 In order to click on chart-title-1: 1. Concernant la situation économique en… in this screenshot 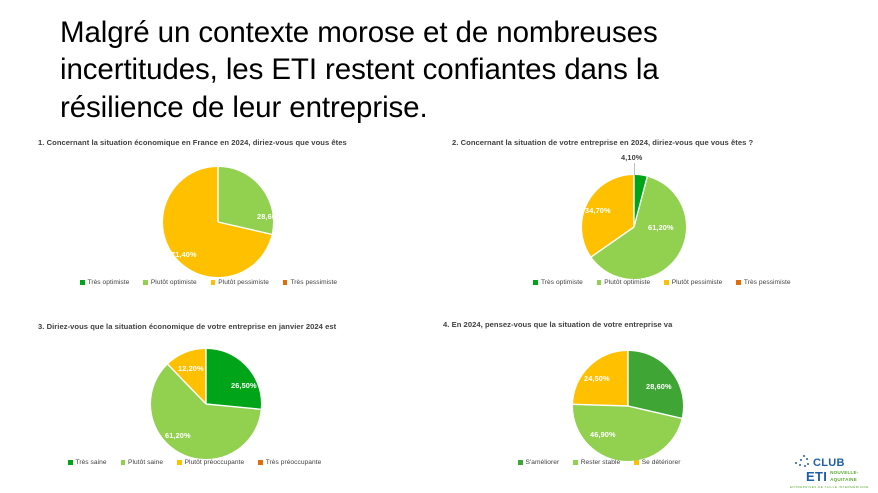, I will do `click(192, 142)`.